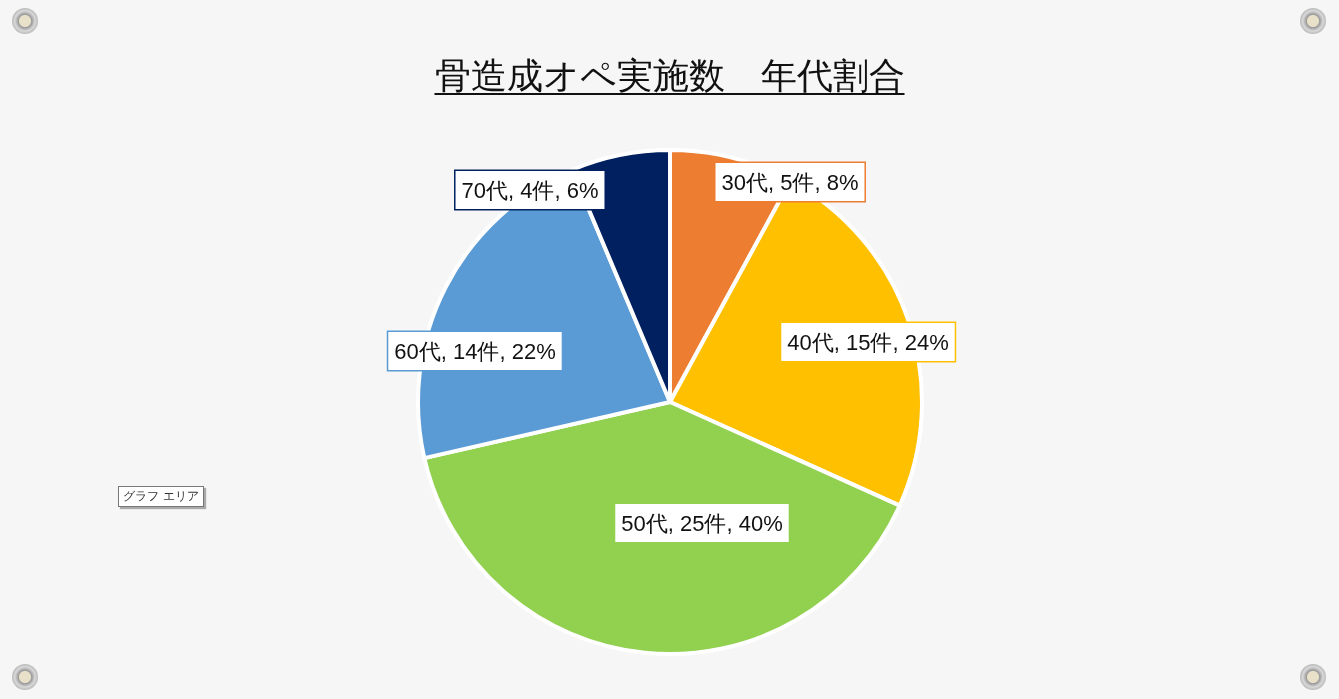 The height and width of the screenshot is (699, 1339). I want to click on slice-label: 40代, 15件, 24%, so click(868, 342).